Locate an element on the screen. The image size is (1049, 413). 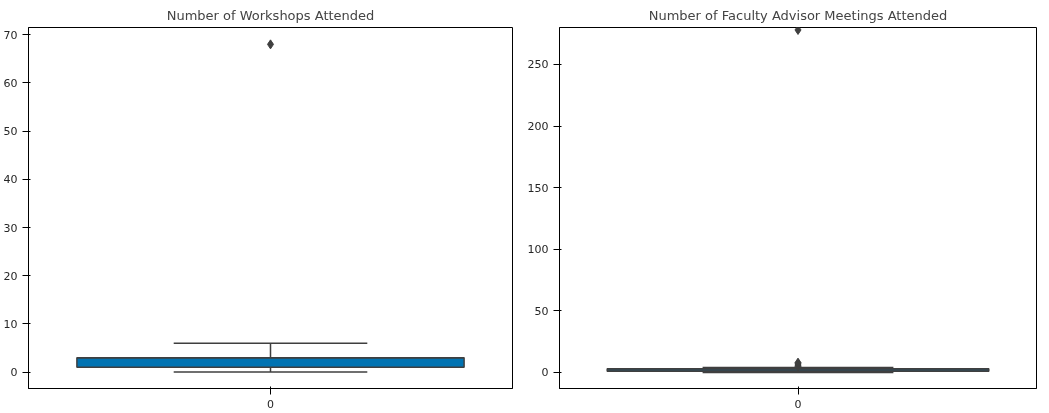
y-tick-label: 20 is located at coordinates (10, 276).